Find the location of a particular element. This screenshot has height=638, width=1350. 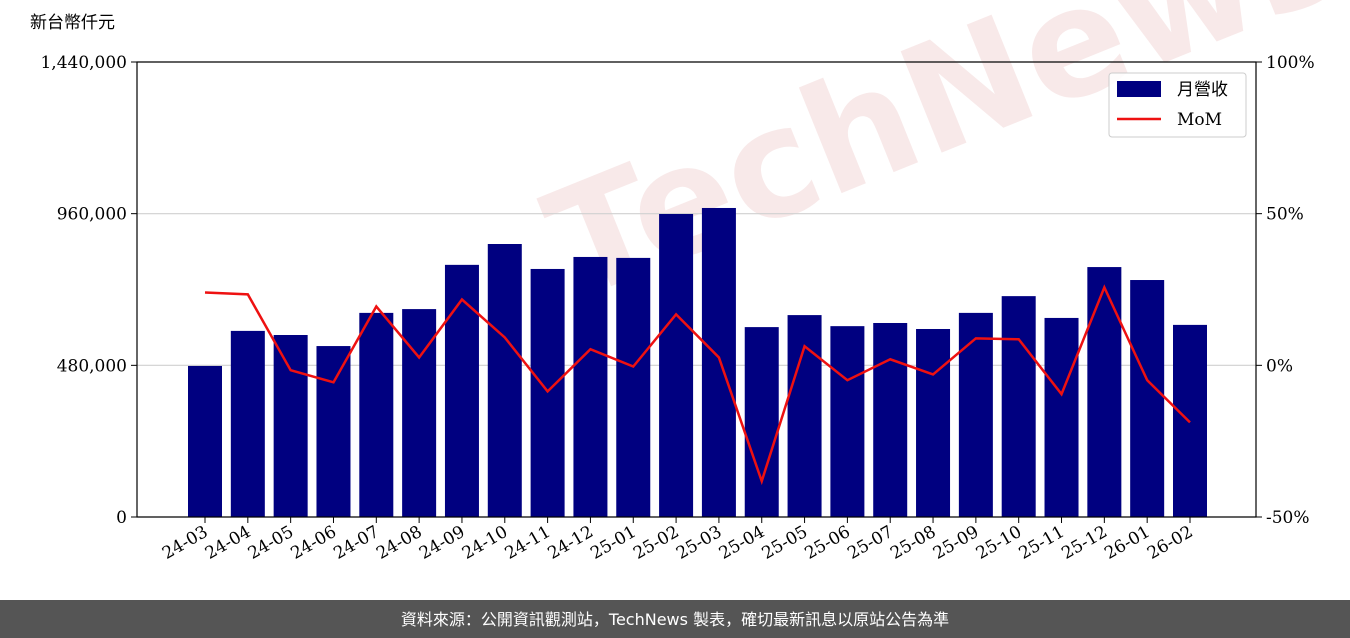

x-tick-label: 24-08 is located at coordinates (399, 543).